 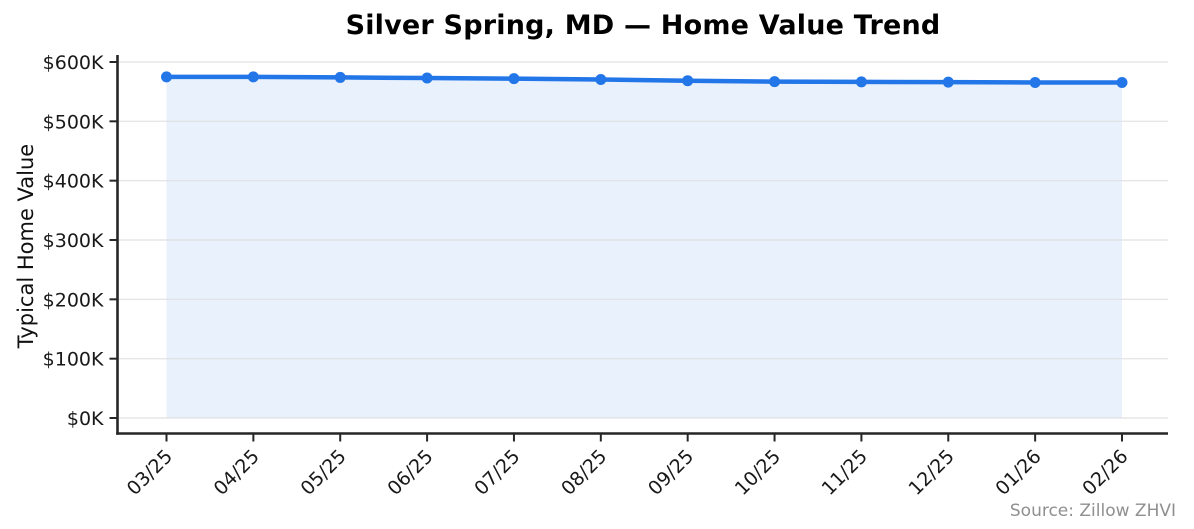 I want to click on y-axis-label: Typical Home Value, so click(x=26, y=246).